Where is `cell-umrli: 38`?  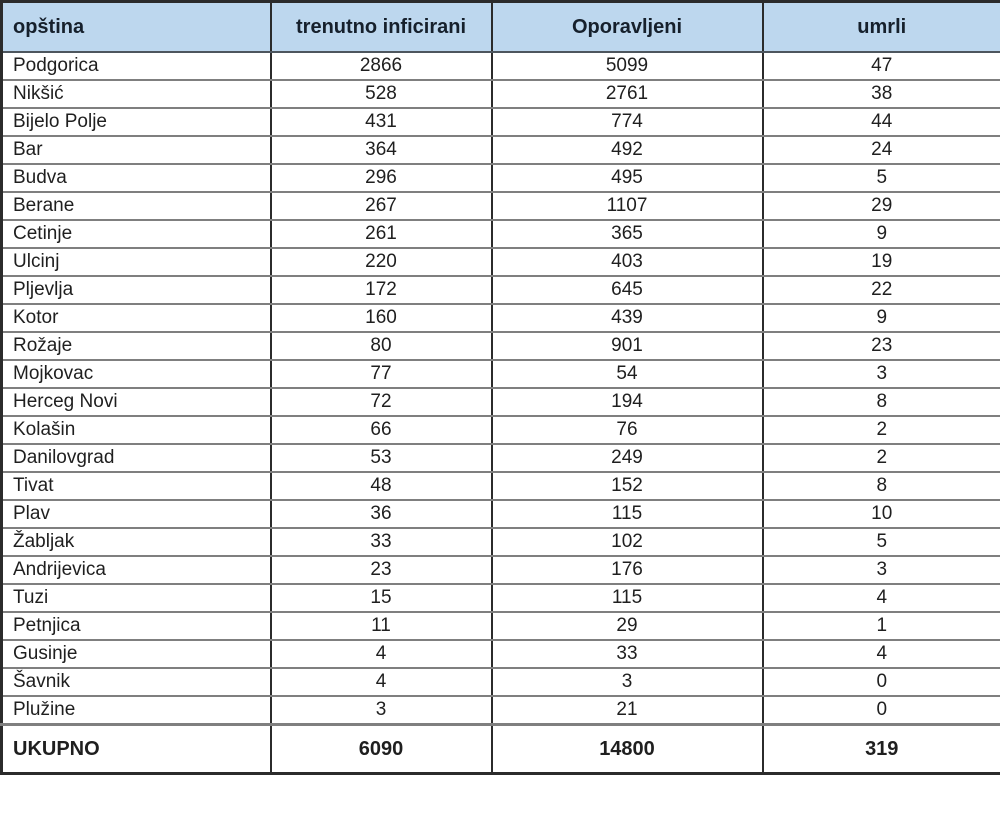 cell-umrli: 38 is located at coordinates (880, 94).